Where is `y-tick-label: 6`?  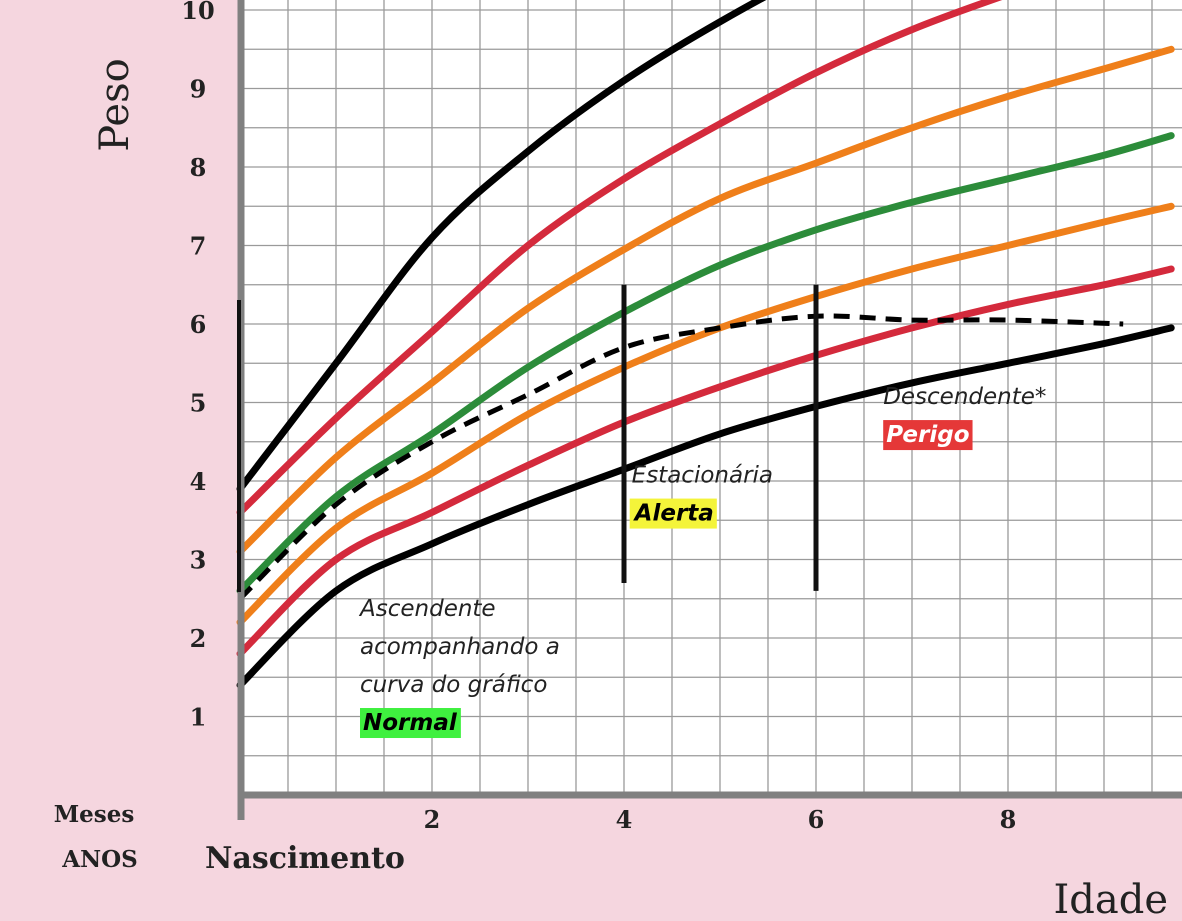 y-tick-label: 6 is located at coordinates (198, 324).